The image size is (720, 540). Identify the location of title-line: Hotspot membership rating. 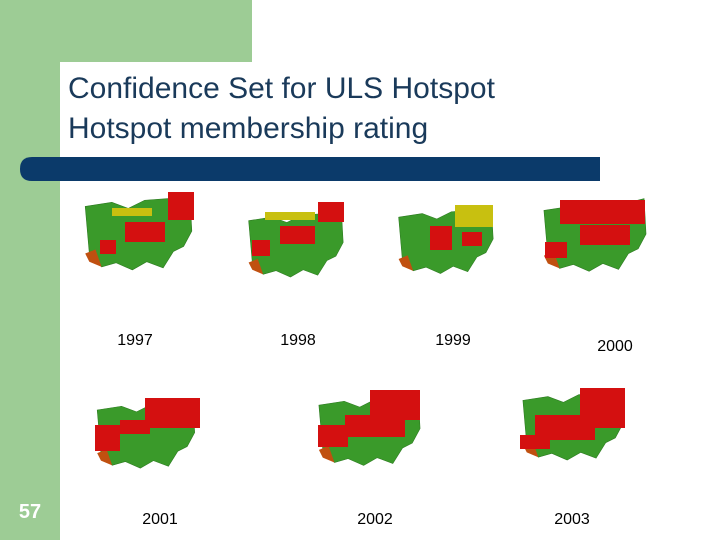
(248, 128).